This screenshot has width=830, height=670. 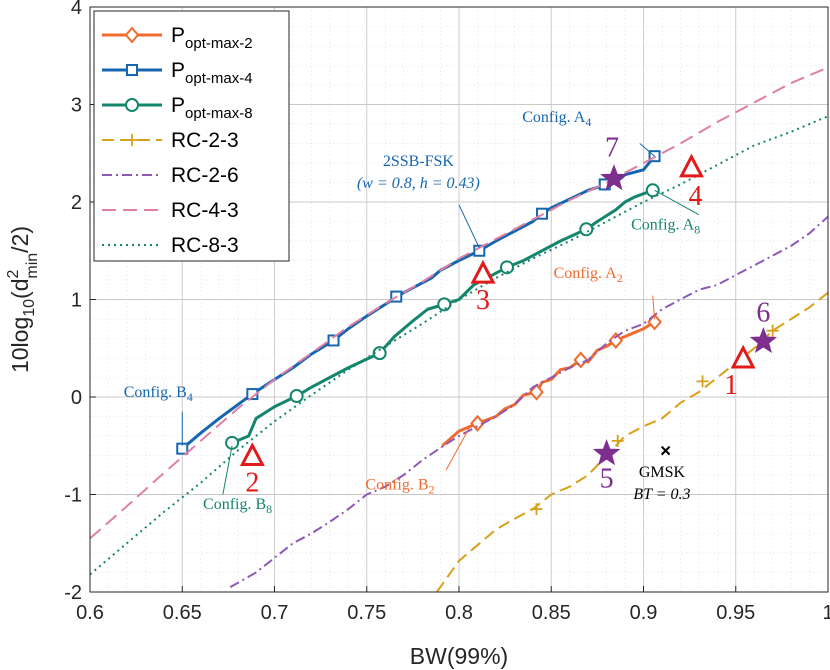 What do you see at coordinates (366, 613) in the screenshot?
I see `x-tick-label: 0.75` at bounding box center [366, 613].